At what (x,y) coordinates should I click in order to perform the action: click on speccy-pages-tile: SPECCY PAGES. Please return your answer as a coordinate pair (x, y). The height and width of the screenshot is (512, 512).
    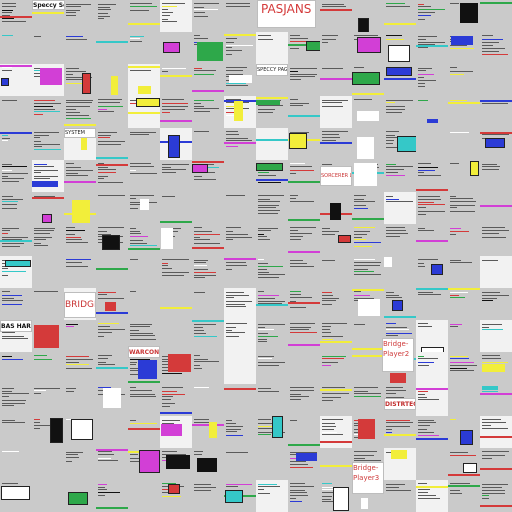
    Looking at the image, I should click on (272, 70).